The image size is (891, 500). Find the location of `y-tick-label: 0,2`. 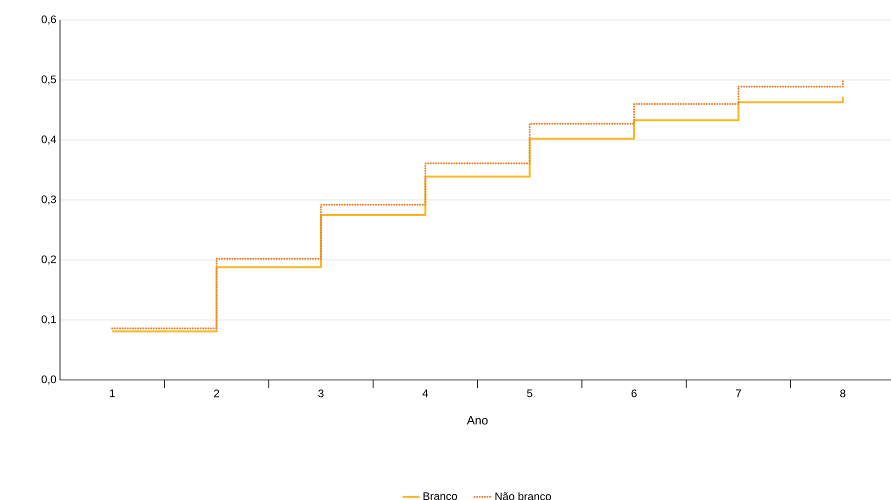

y-tick-label: 0,2 is located at coordinates (49, 260).